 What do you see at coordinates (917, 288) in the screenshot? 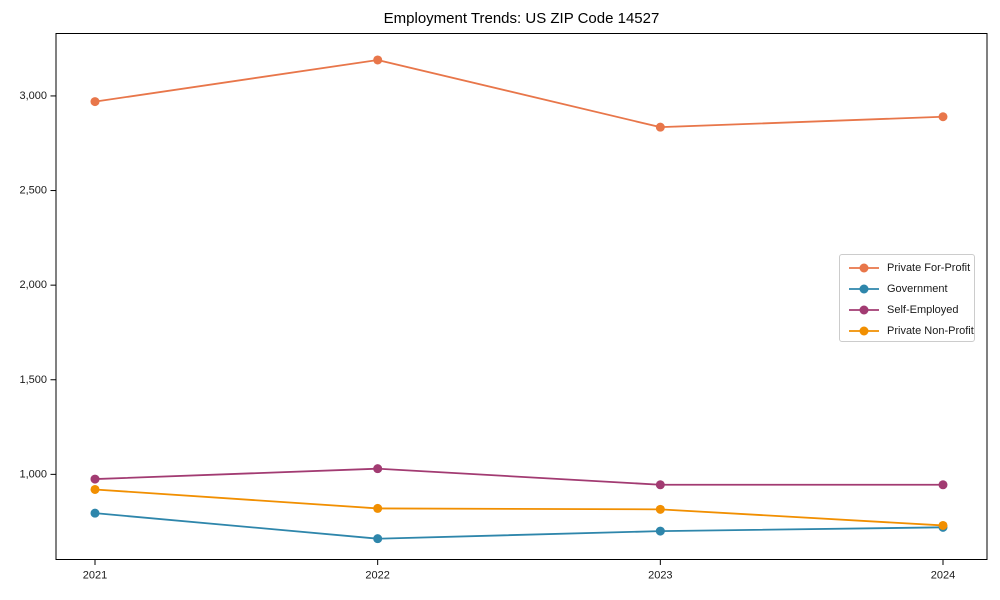
I see `legend-label: Government` at bounding box center [917, 288].